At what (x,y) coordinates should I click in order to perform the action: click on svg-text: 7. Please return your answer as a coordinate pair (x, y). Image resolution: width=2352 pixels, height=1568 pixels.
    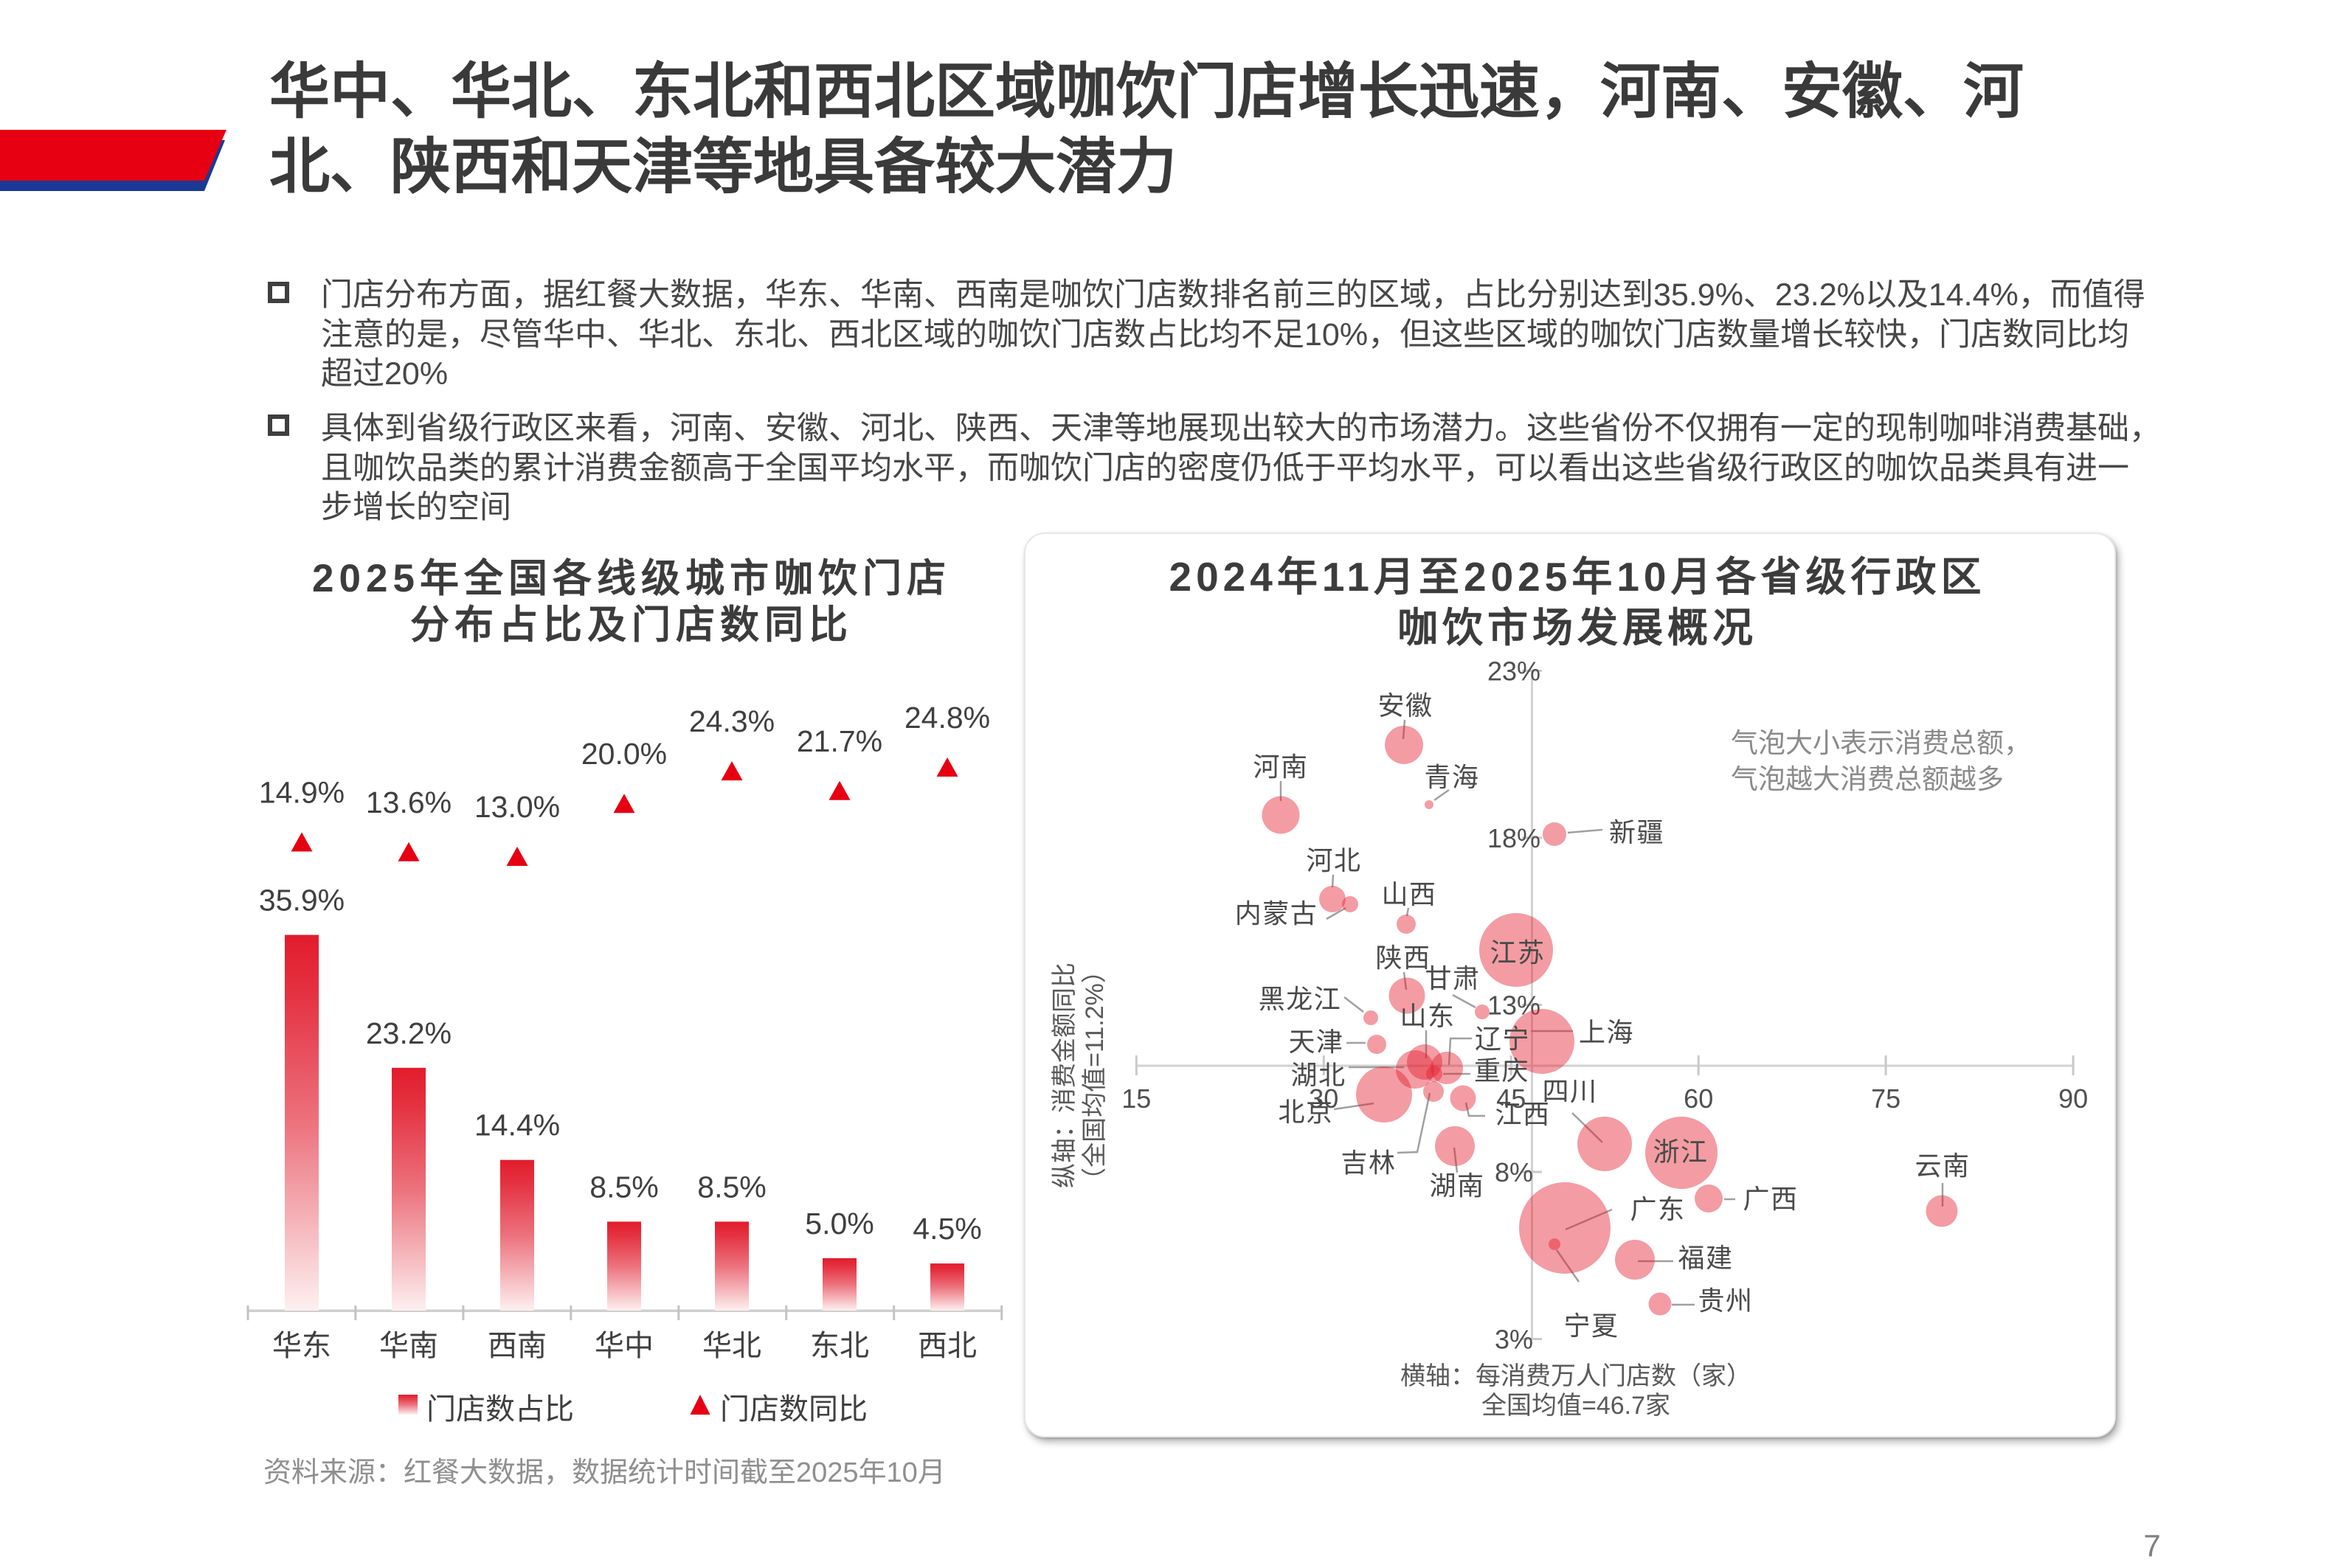
    Looking at the image, I should click on (2151, 1545).